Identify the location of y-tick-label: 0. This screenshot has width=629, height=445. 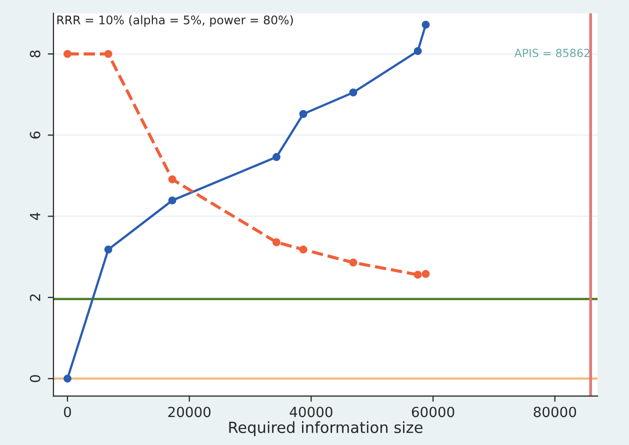
(35, 378).